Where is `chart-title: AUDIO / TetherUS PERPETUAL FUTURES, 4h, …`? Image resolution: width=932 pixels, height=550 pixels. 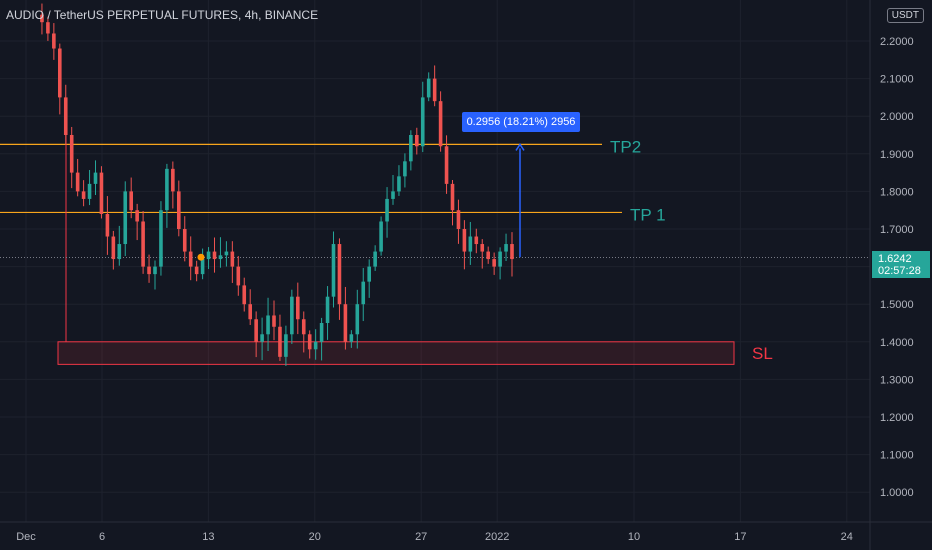
chart-title: AUDIO / TetherUS PERPETUAL FUTURES, 4h, … is located at coordinates (162, 15).